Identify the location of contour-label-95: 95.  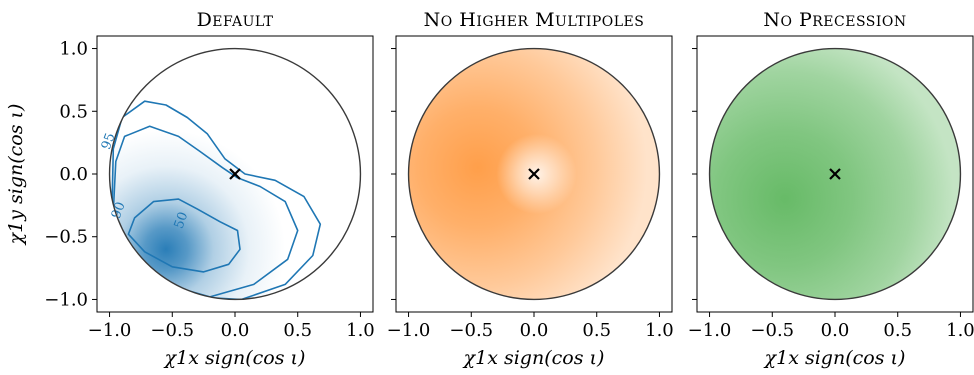
(109, 141).